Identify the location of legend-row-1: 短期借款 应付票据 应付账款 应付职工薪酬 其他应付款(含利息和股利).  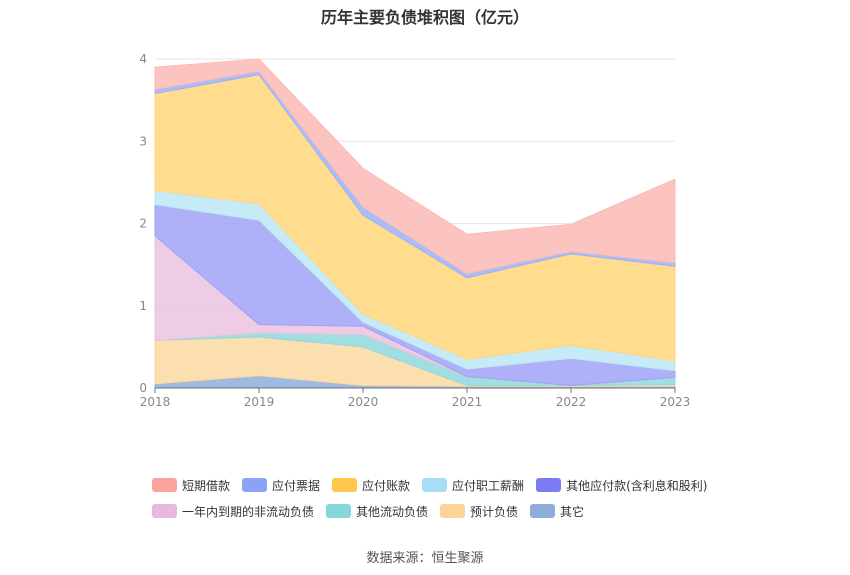
(462, 485).